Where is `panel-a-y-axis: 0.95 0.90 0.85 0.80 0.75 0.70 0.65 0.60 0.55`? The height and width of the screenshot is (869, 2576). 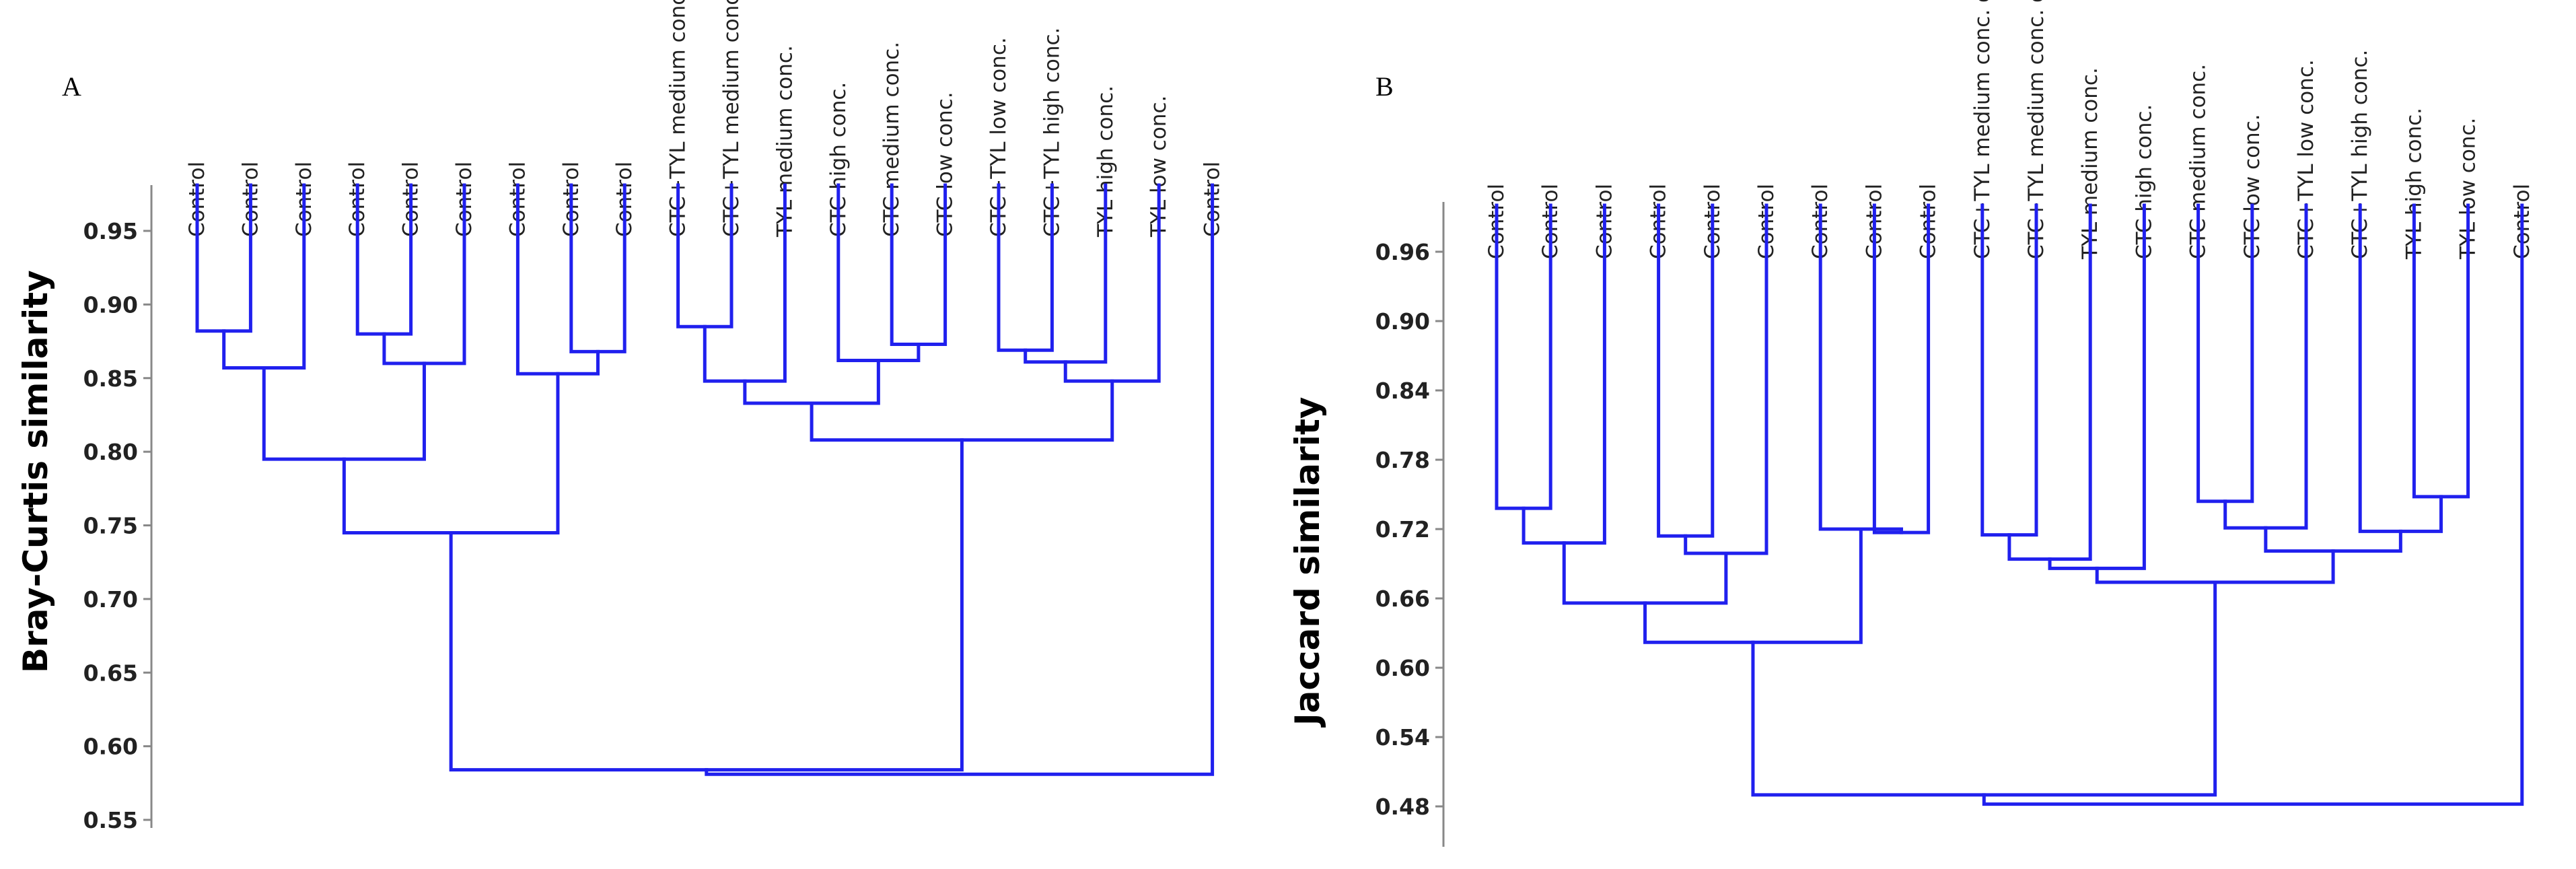 panel-a-y-axis: 0.95 0.90 0.85 0.80 0.75 0.70 0.65 0.60 0.55 is located at coordinates (118, 509).